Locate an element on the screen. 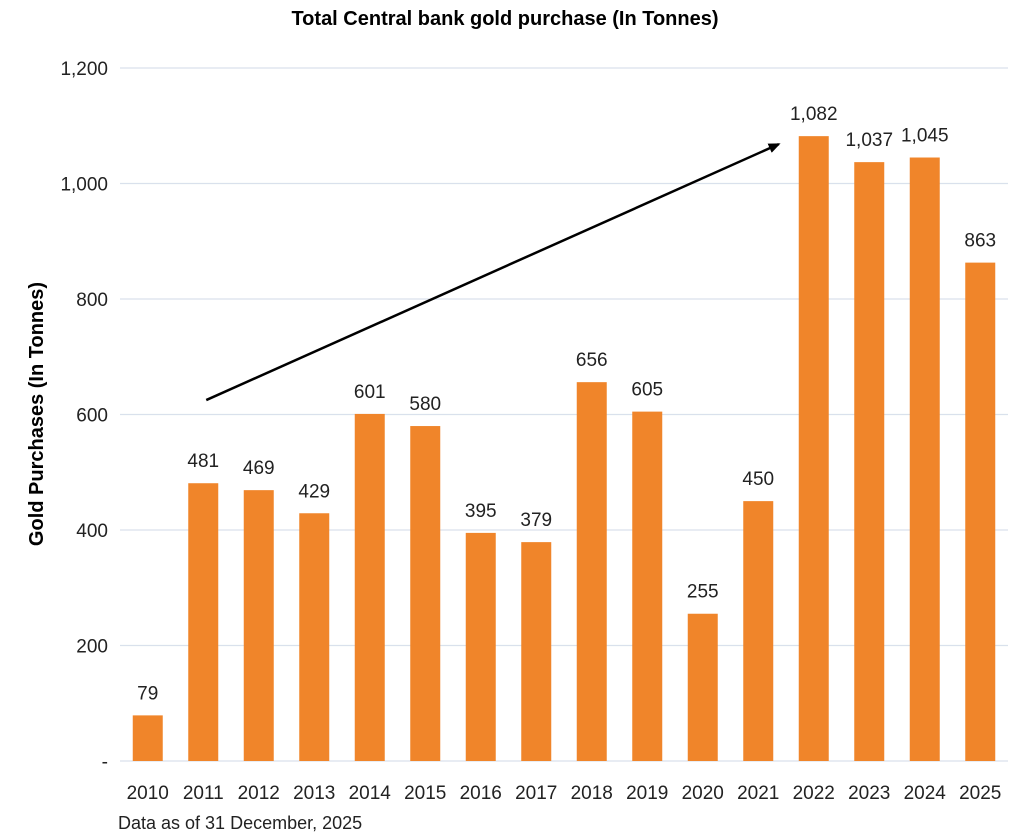 The width and height of the screenshot is (1010, 838). data-label-2021: 450 is located at coordinates (758, 479).